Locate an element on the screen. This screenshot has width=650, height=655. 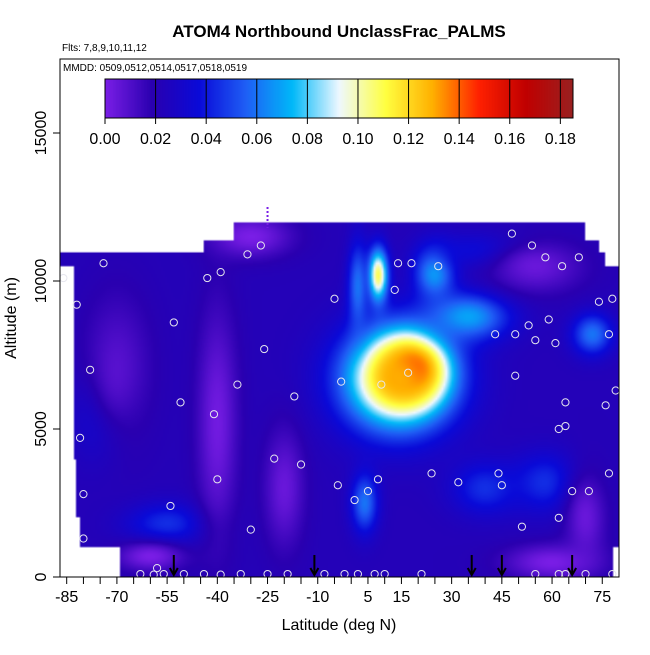
colorbar-frame is located at coordinates (339, 98).